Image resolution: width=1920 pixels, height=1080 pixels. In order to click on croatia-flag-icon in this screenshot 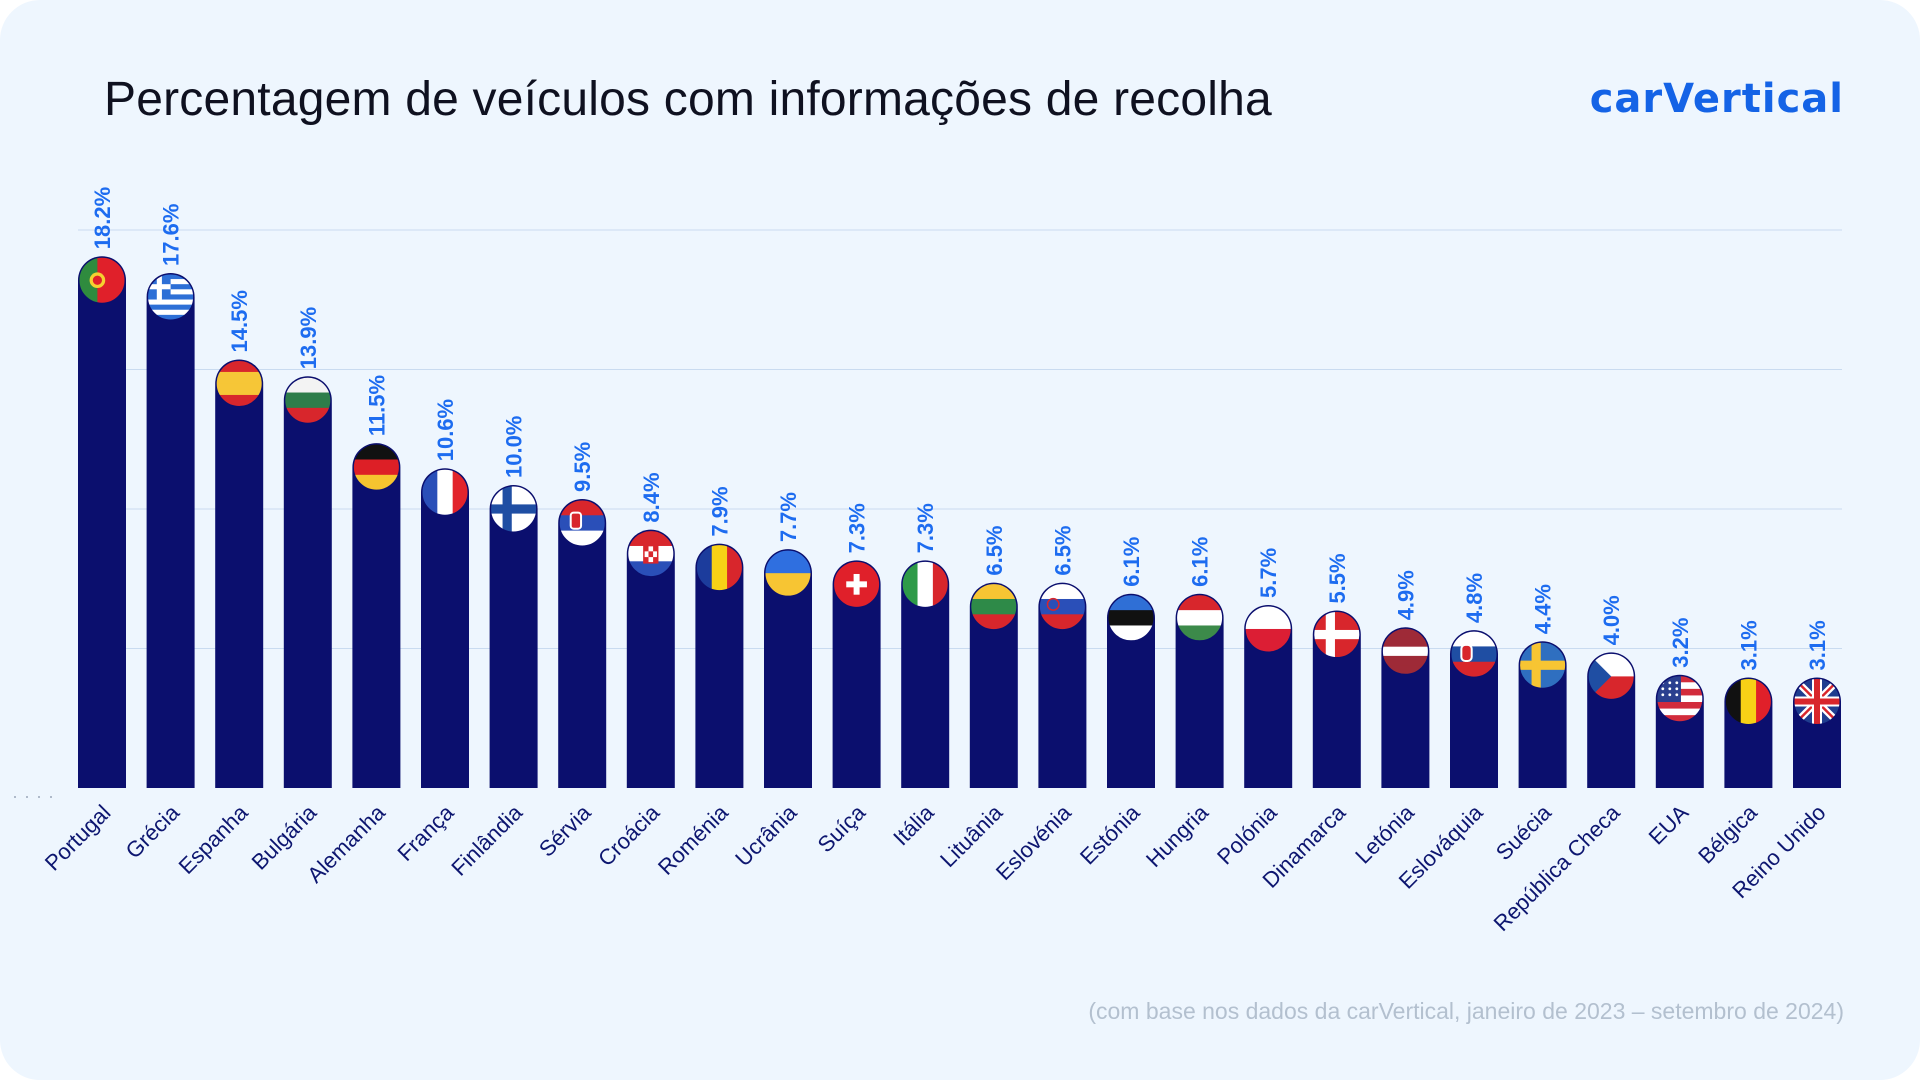, I will do `click(650, 553)`.